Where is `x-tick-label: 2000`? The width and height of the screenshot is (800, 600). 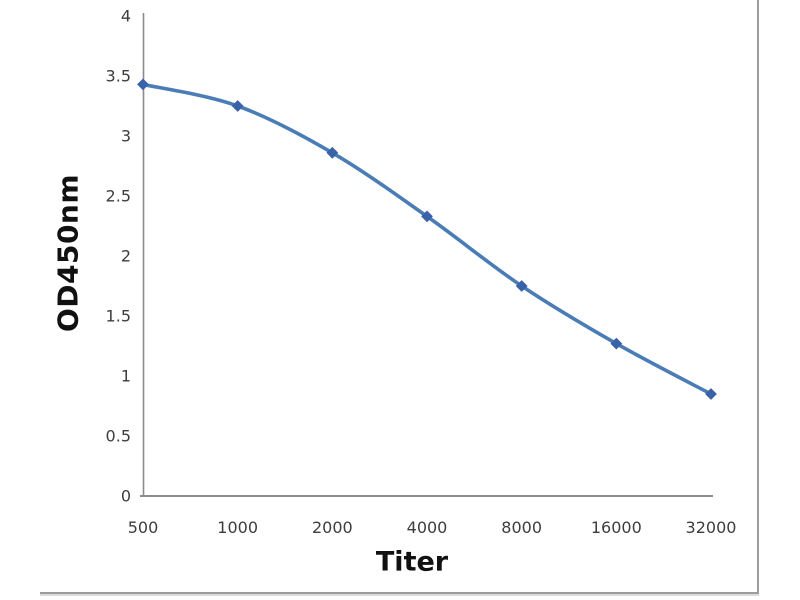
x-tick-label: 2000 is located at coordinates (332, 527).